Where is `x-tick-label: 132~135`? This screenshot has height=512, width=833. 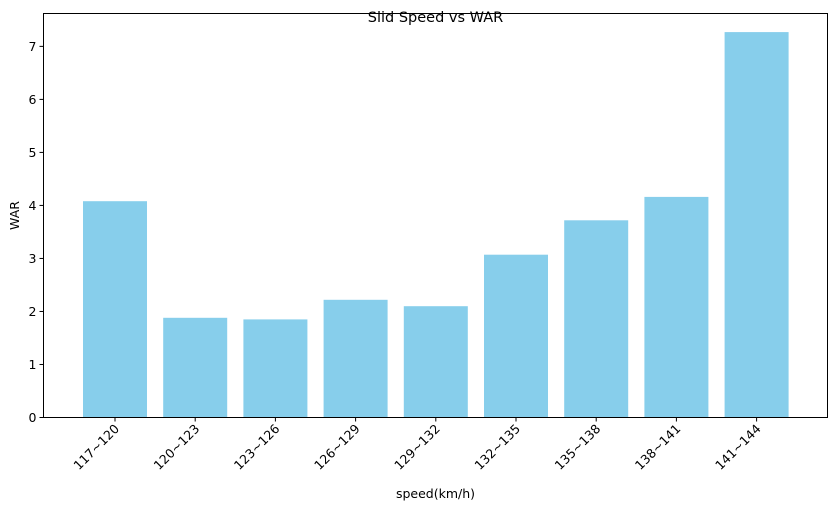
x-tick-label: 132~135 is located at coordinates (497, 447).